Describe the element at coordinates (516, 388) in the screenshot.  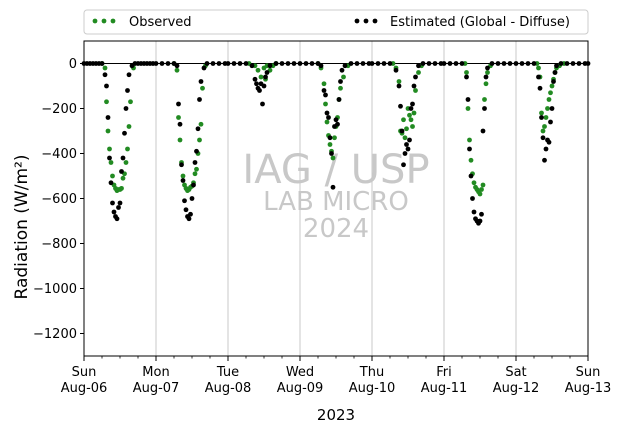
I see `x-tick-label-date: Aug-12` at that location.